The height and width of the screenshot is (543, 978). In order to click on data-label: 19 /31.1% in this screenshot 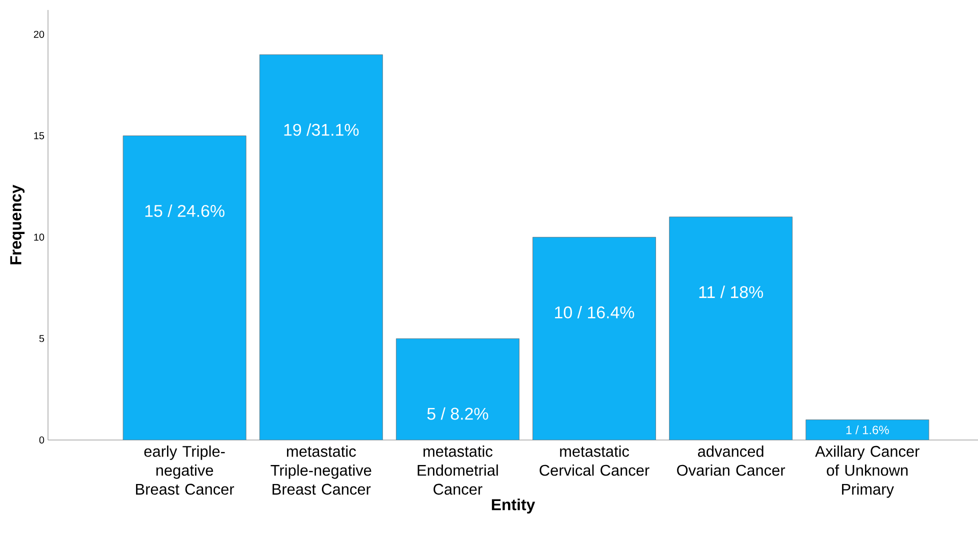, I will do `click(321, 129)`.